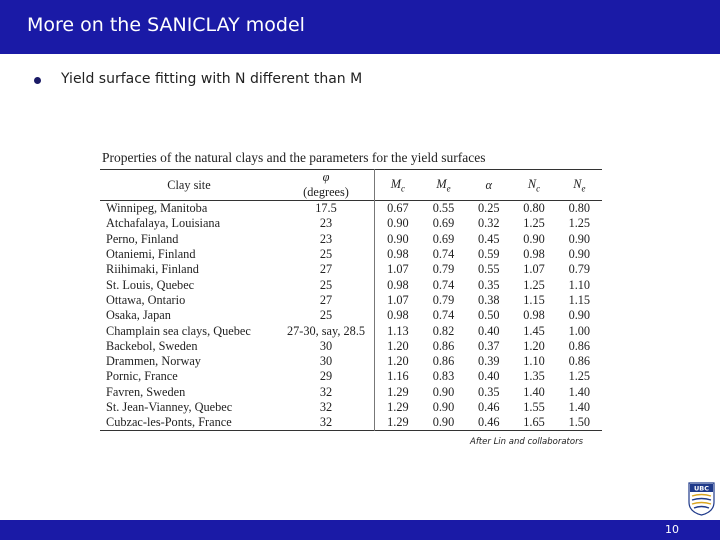 This screenshot has width=720, height=540. What do you see at coordinates (326, 177) in the screenshot?
I see `phi-symbol: φ` at bounding box center [326, 177].